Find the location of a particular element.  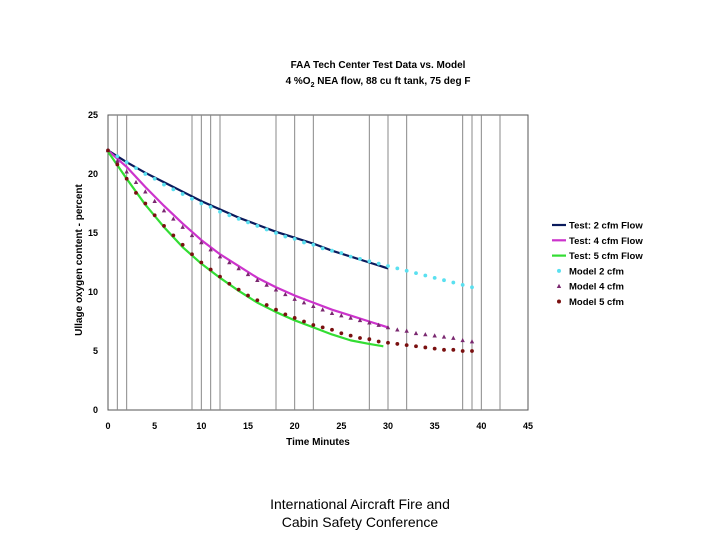

x-tick-label: 40 is located at coordinates (481, 426).